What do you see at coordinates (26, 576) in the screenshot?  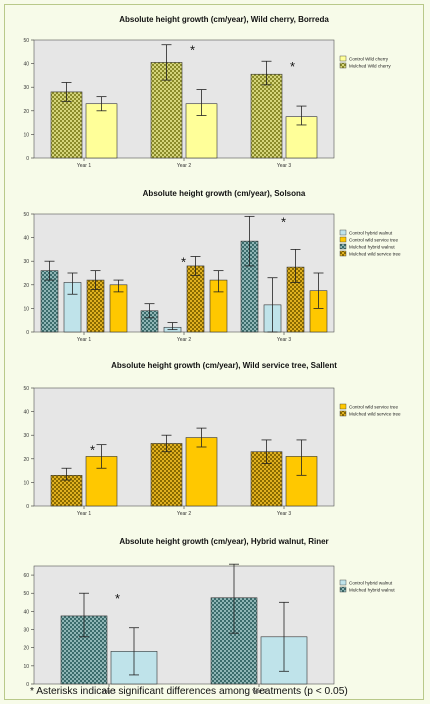 I see `y-tick-label: 60` at bounding box center [26, 576].